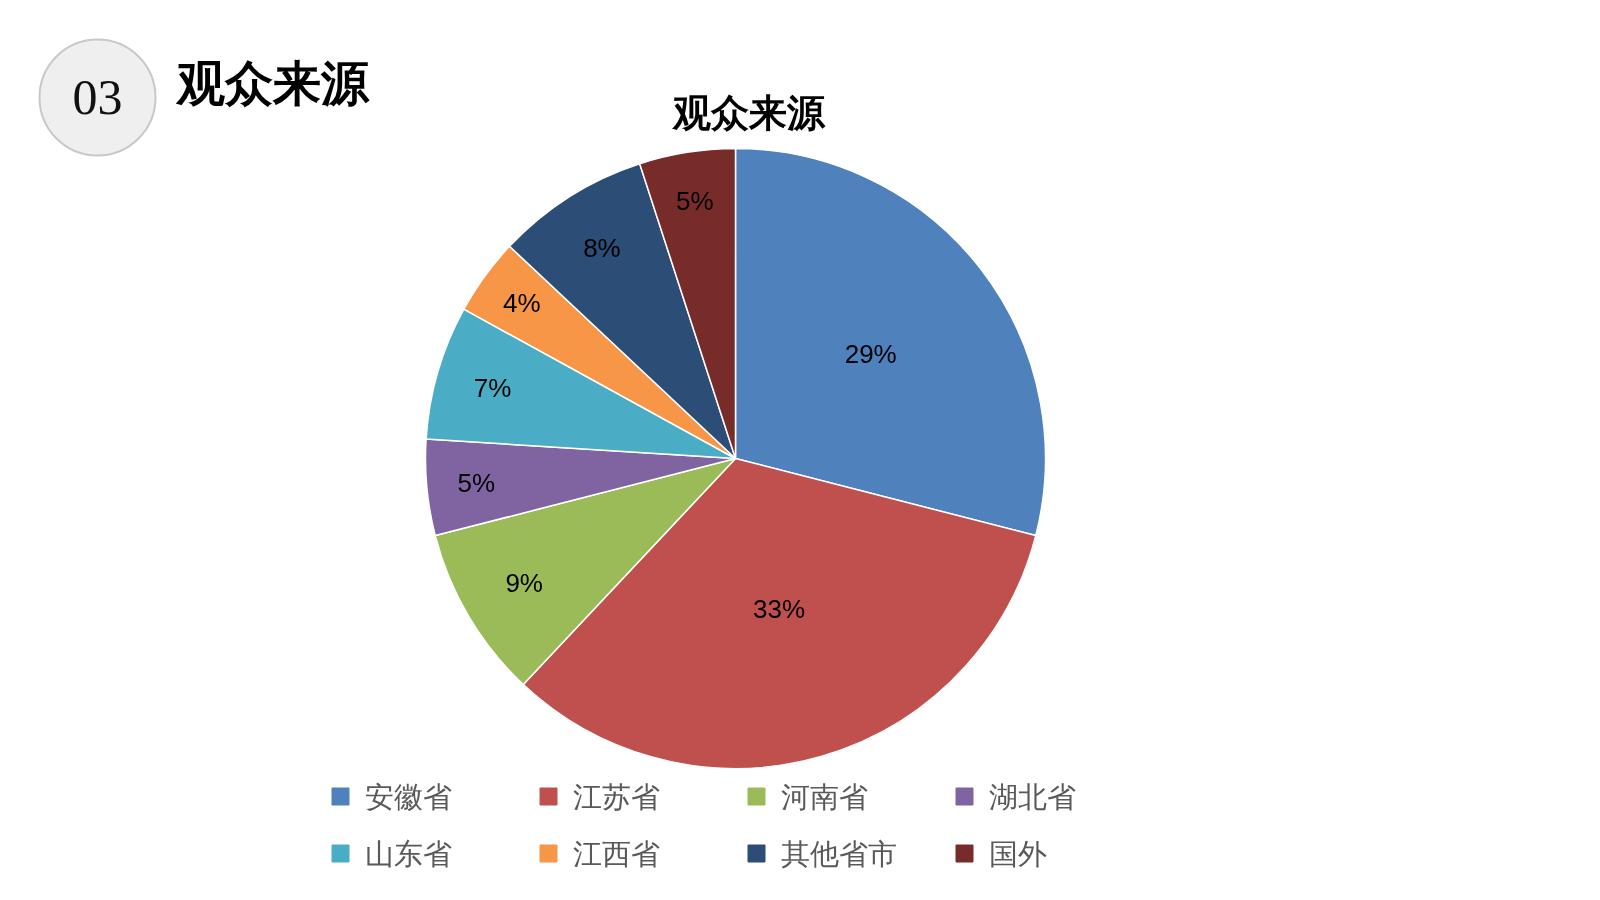 This screenshot has height=900, width=1600. What do you see at coordinates (838, 853) in the screenshot?
I see `legend-label: 其他省市` at bounding box center [838, 853].